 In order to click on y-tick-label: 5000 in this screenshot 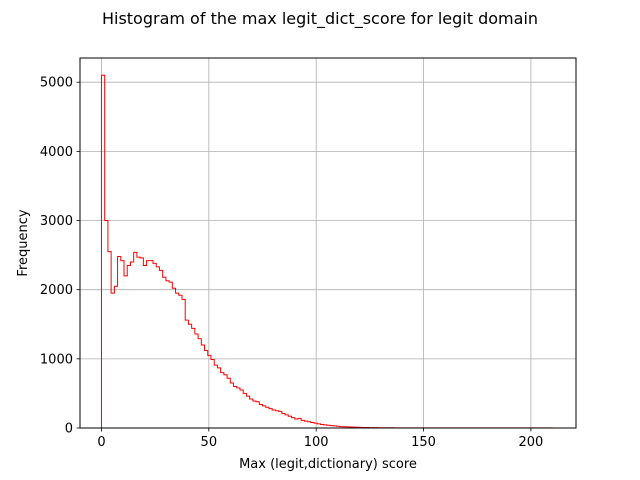, I will do `click(56, 83)`.